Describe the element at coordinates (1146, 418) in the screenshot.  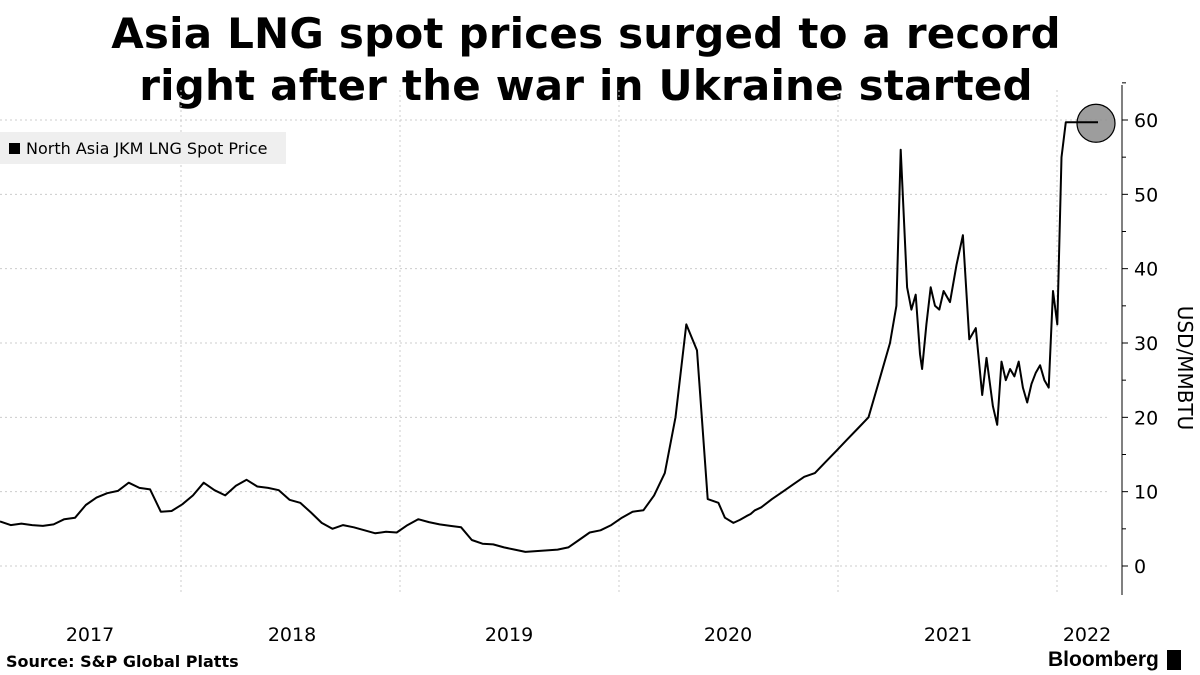
I see `y-tick-label: 20` at that location.